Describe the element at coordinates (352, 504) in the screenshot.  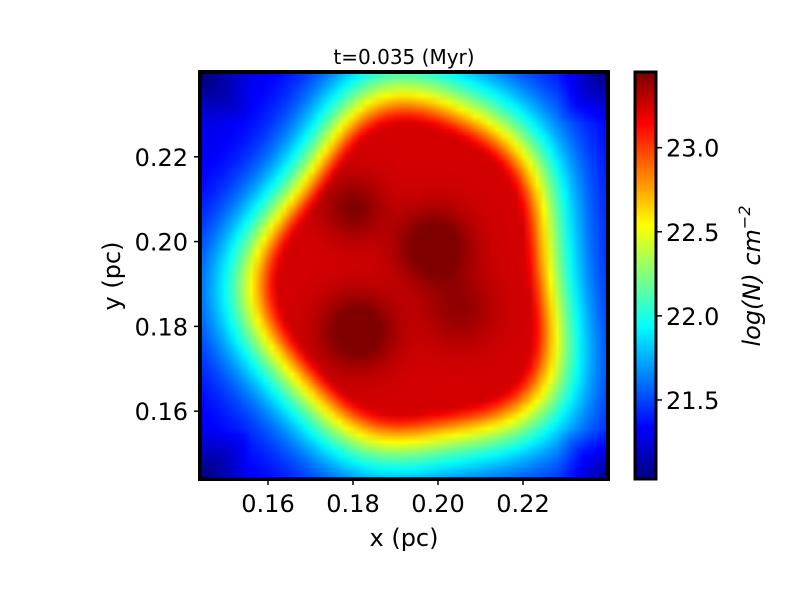
I see `x-tick-label: 0.18` at that location.